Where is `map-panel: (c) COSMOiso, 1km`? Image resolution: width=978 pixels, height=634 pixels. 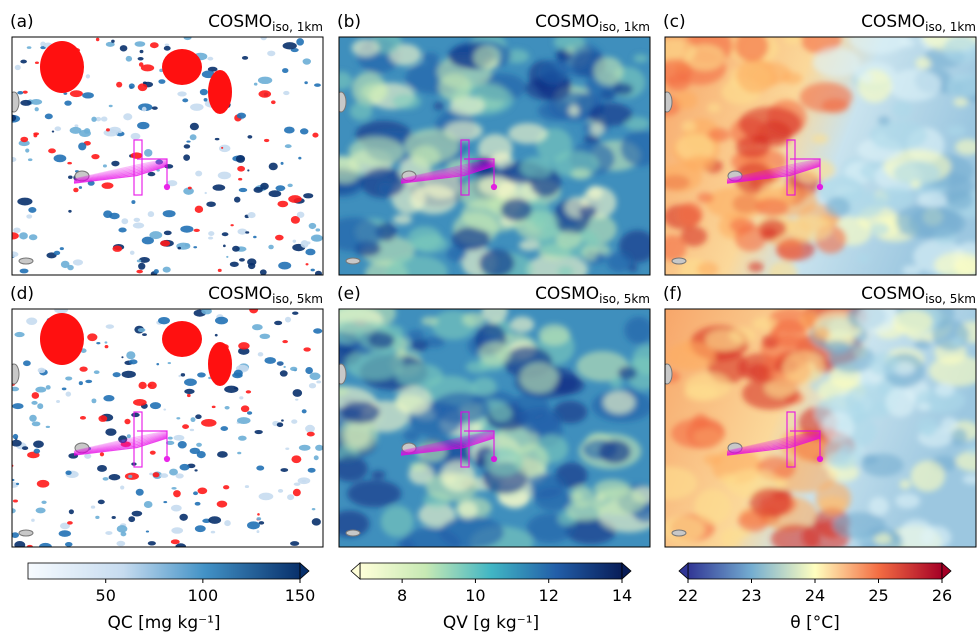
map-panel: (c) COSMOiso, 1km is located at coordinates (820, 144).